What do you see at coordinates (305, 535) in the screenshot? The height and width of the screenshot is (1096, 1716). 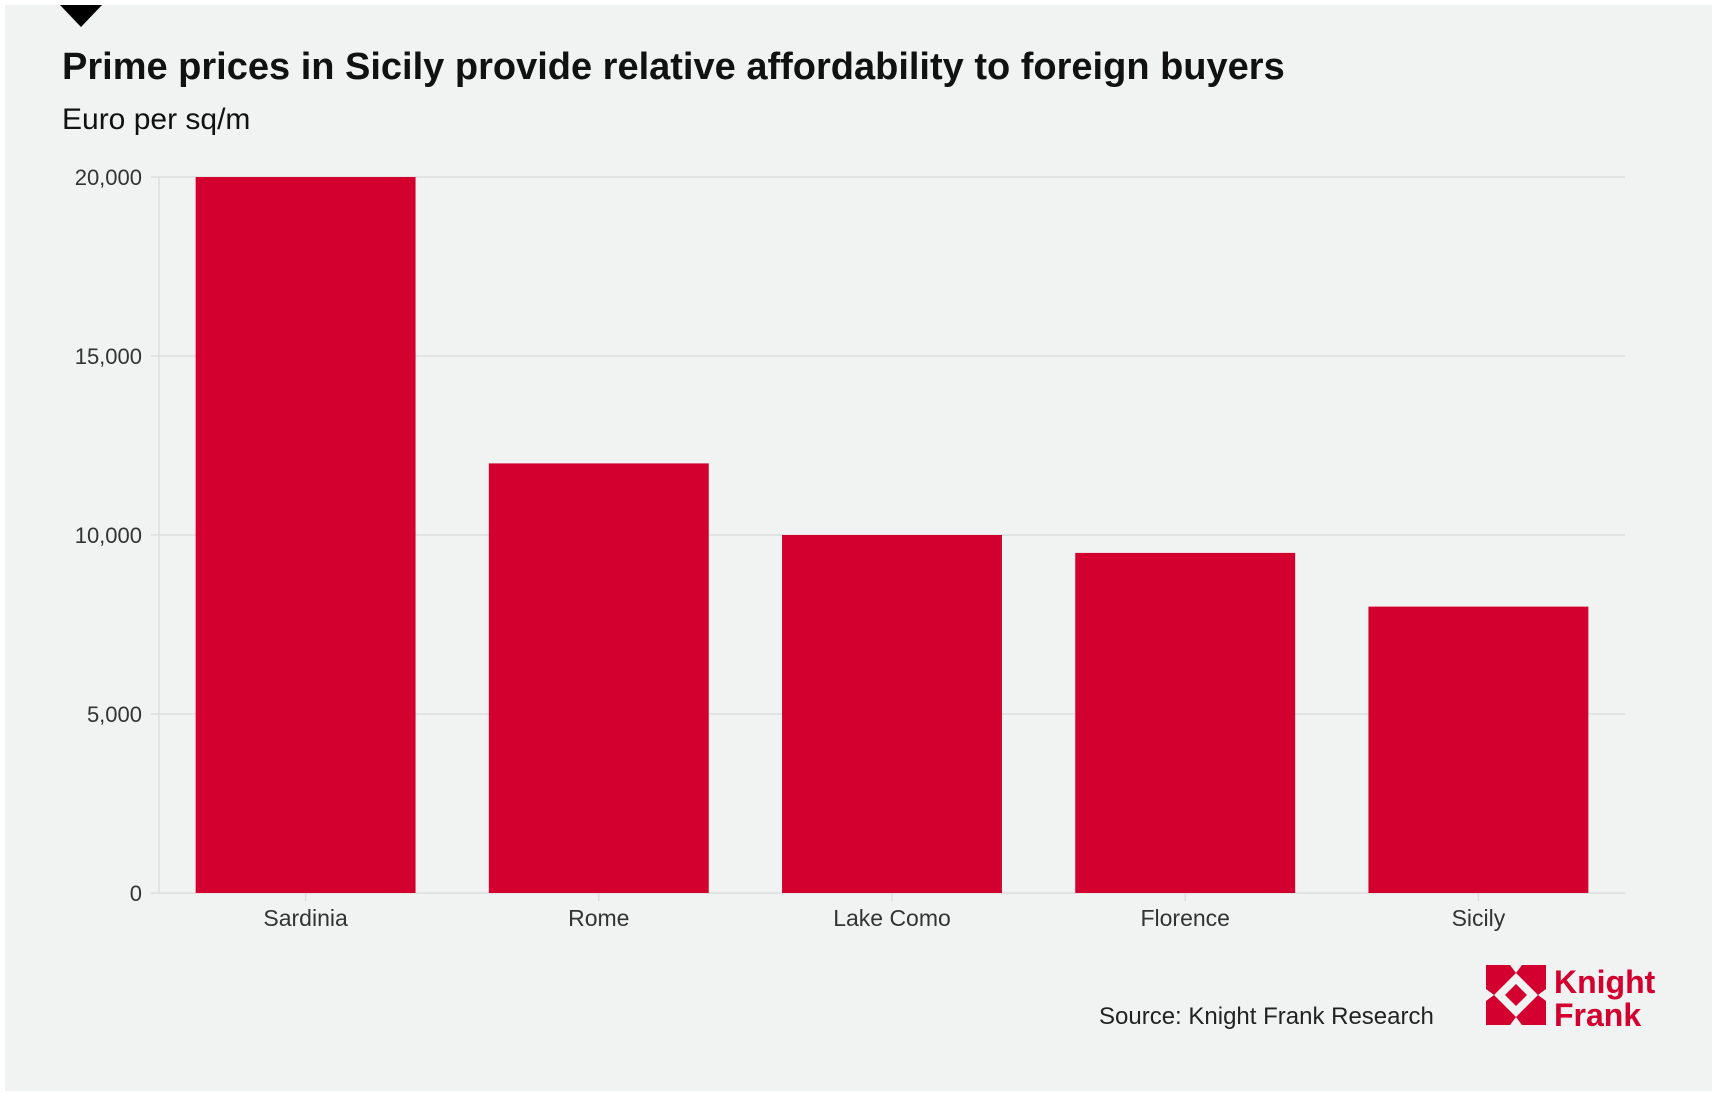 I see `bar-sardinia` at bounding box center [305, 535].